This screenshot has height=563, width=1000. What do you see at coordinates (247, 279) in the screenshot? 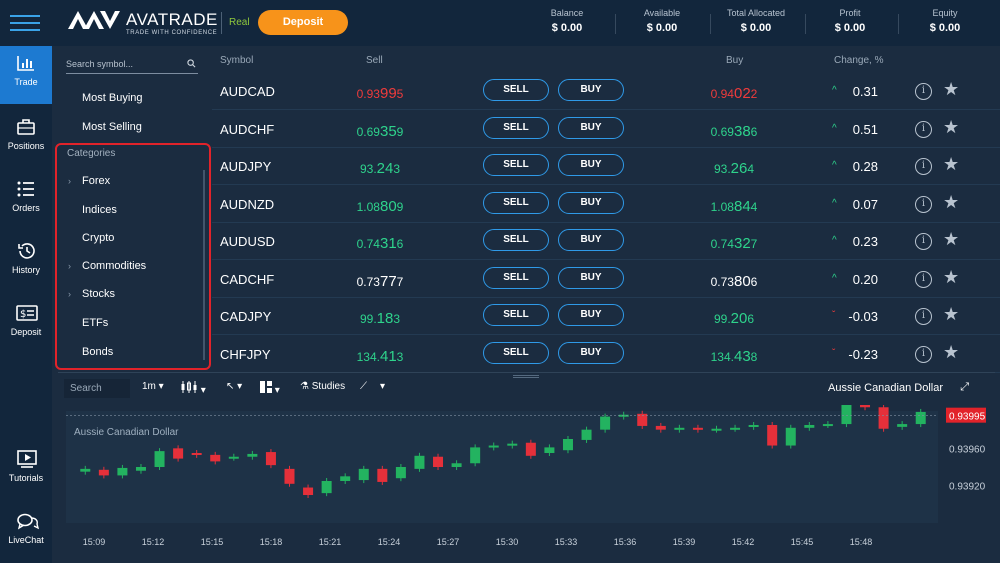
I see `symbol-name: CADCHF` at bounding box center [247, 279].